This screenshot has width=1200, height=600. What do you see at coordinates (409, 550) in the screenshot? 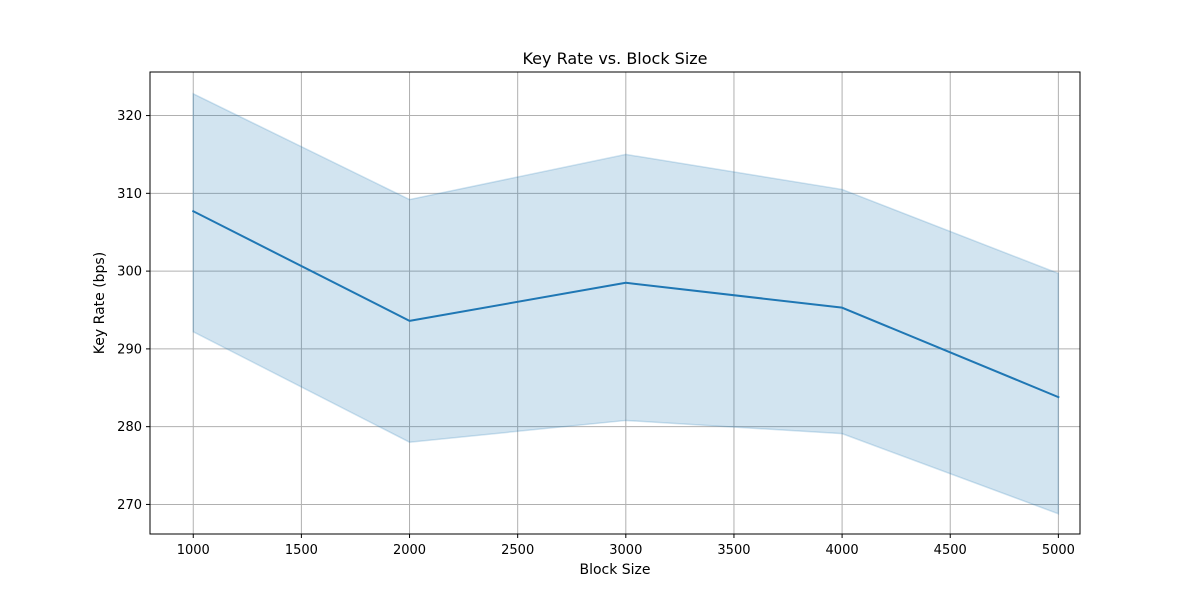
I see `x-tick-label: 2000` at bounding box center [409, 550].